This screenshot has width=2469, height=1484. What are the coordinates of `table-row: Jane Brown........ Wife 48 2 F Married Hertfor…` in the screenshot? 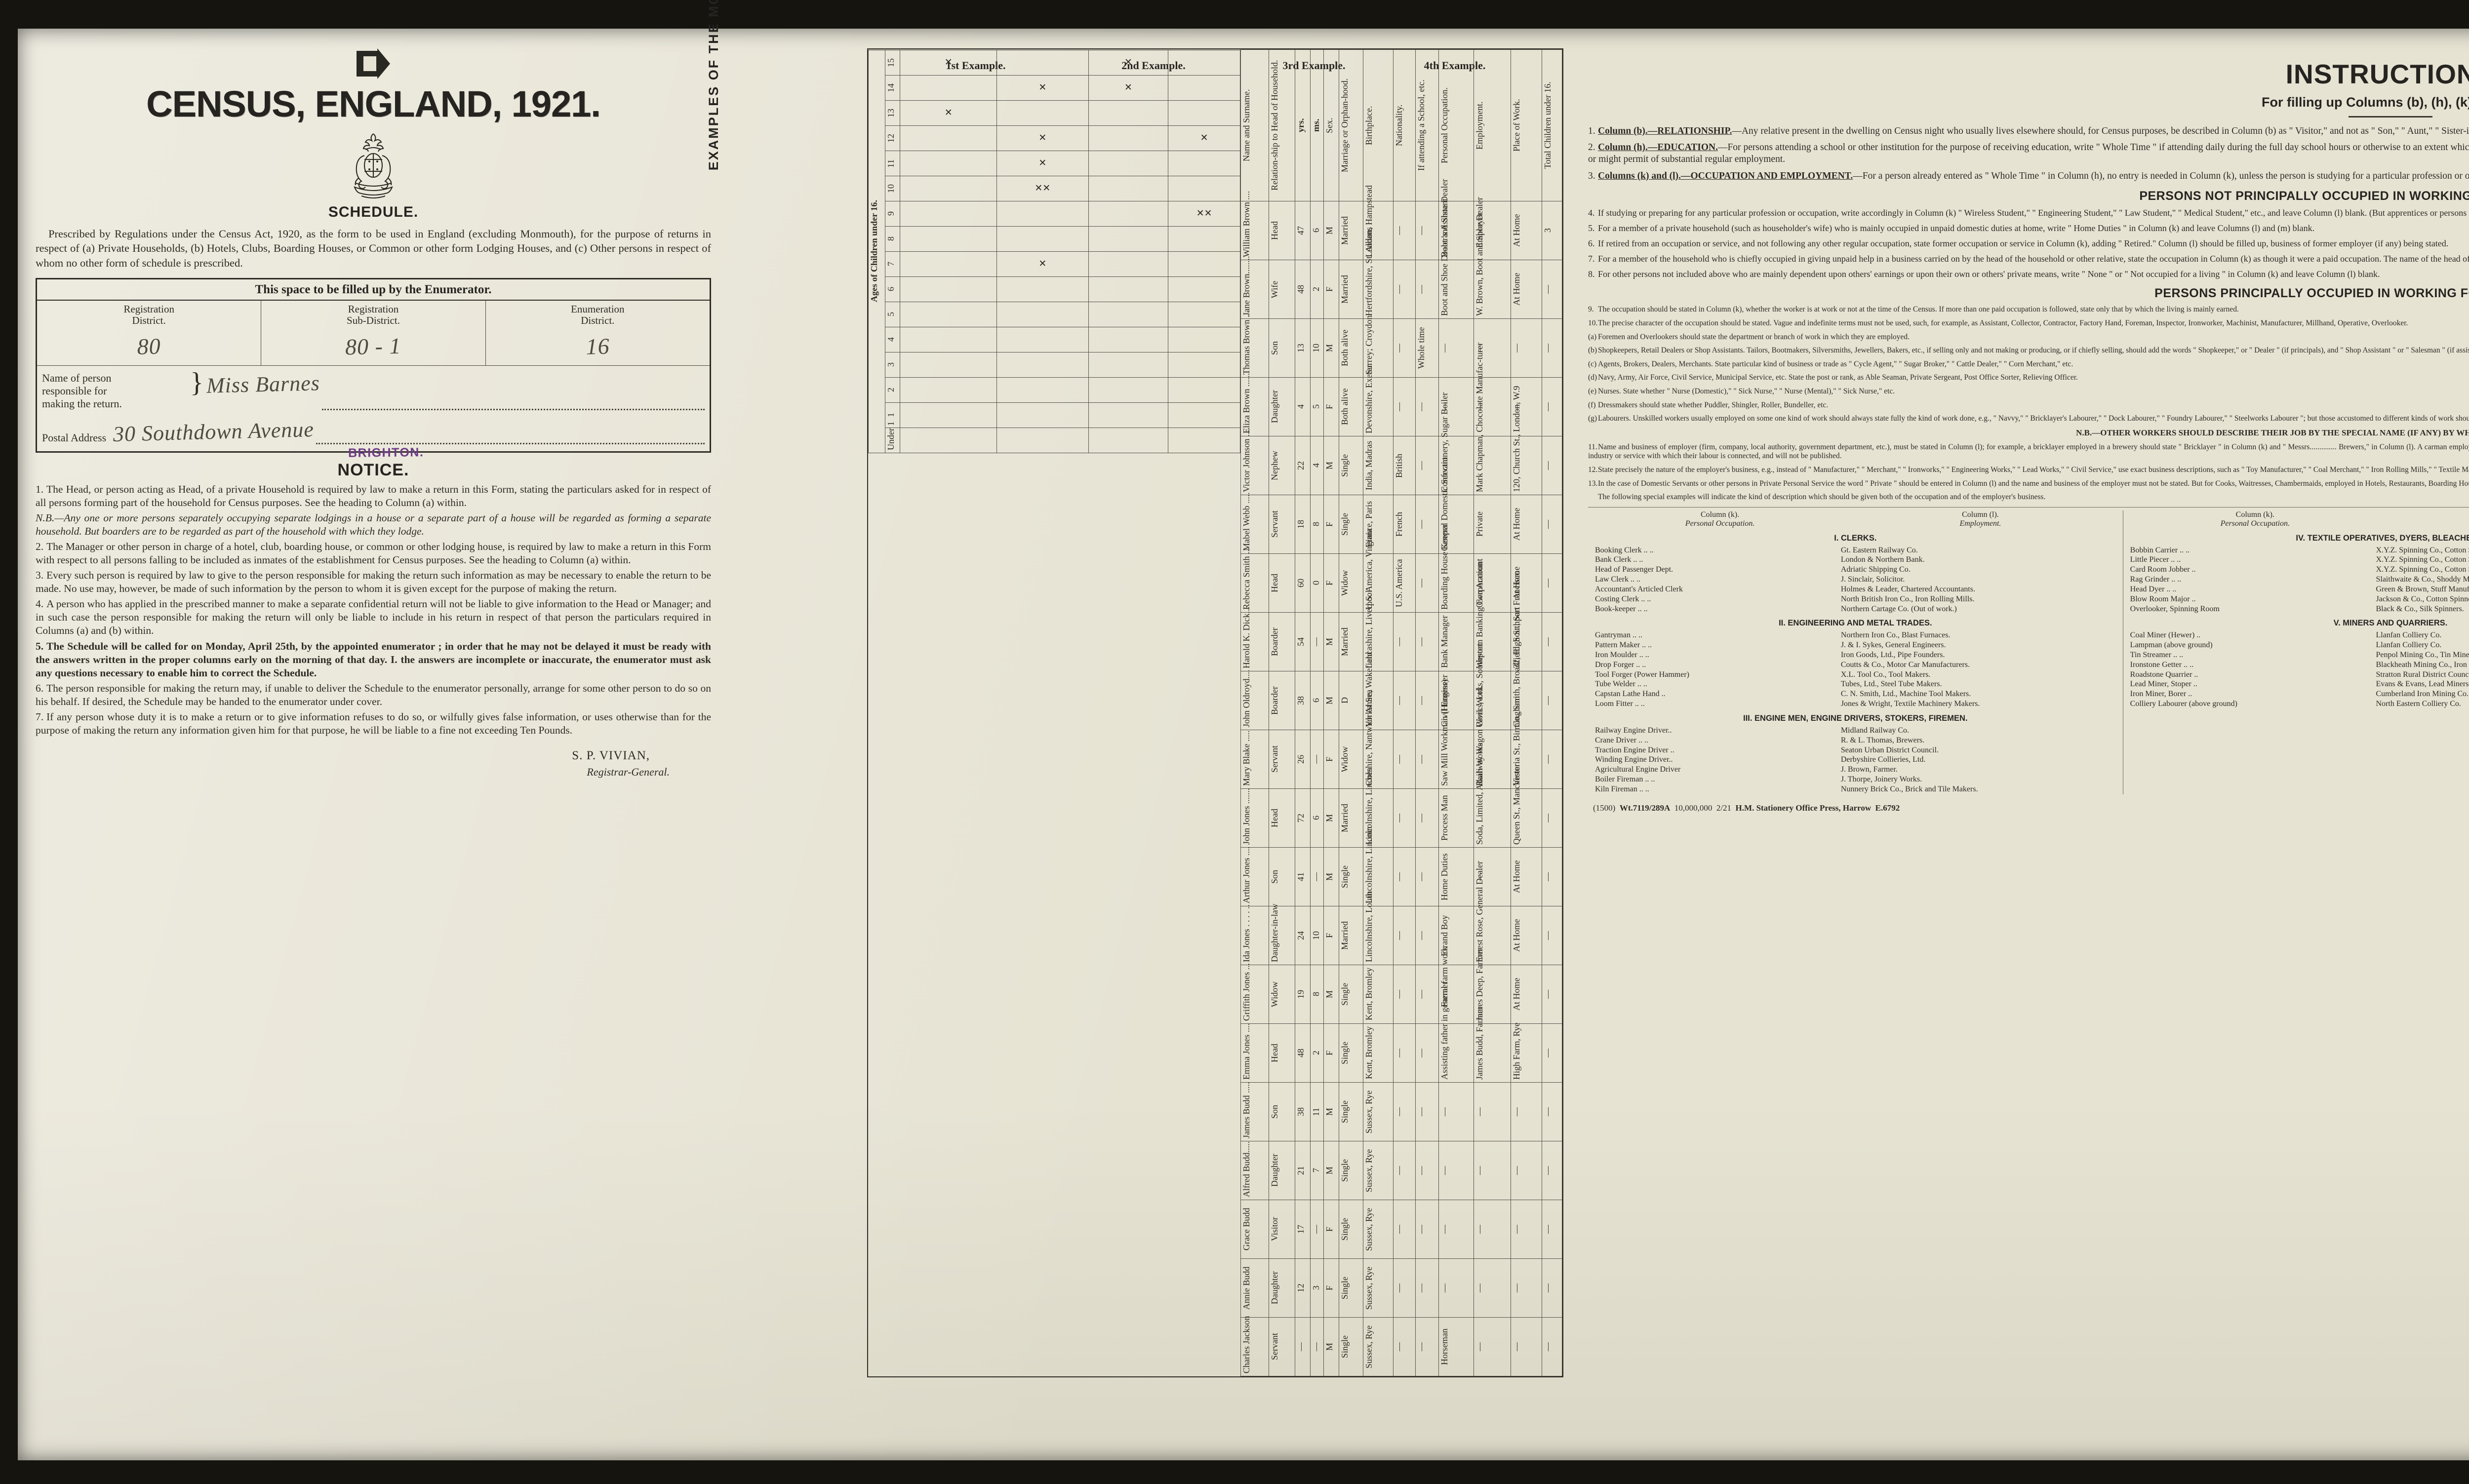 It's located at (1215, 258).